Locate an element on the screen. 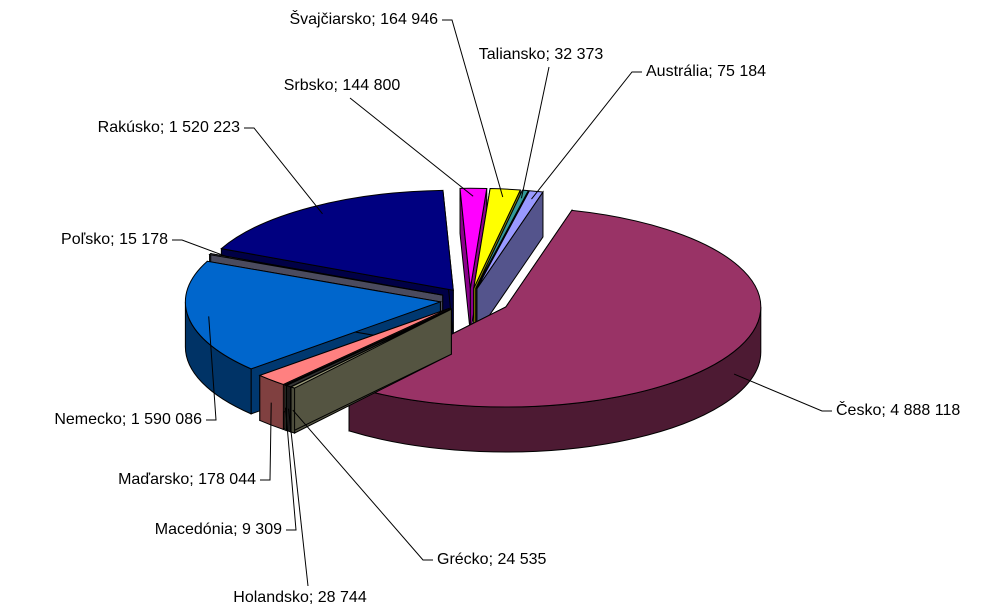 Image resolution: width=1003 pixels, height=607 pixels. label-category: Švajčiarsko is located at coordinates (330, 18).